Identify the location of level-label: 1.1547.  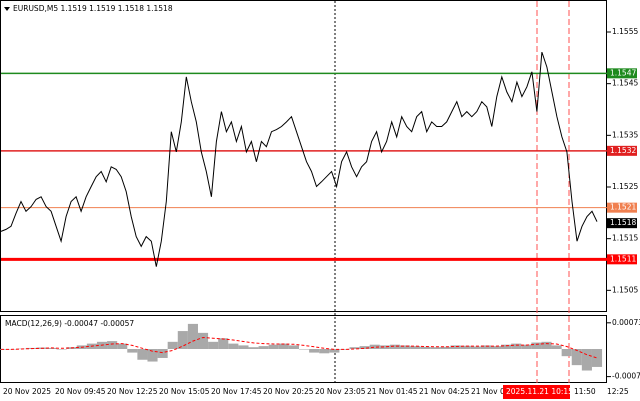
(623, 72).